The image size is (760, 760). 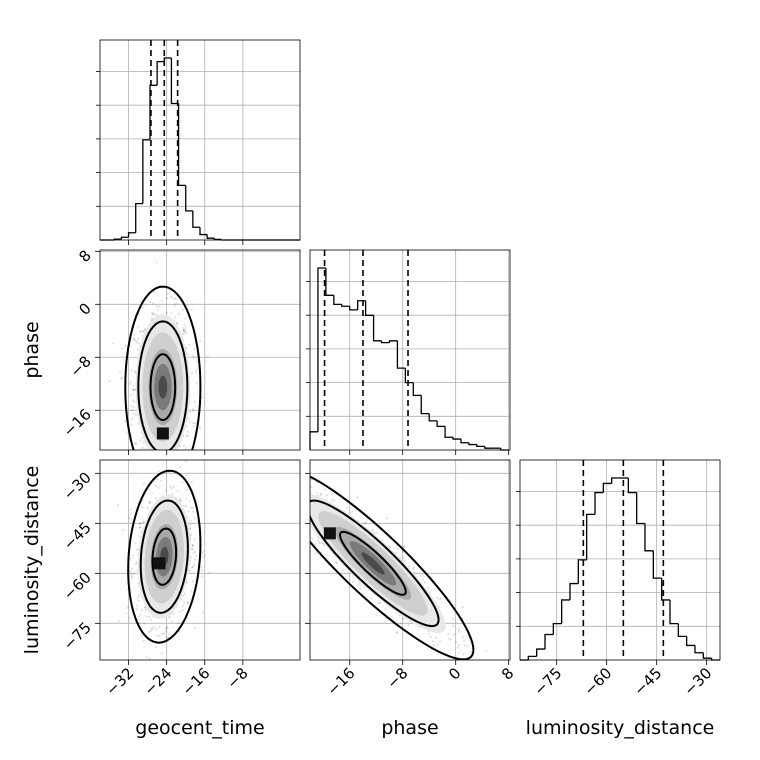 I want to click on panel-body, so click(x=393, y=578).